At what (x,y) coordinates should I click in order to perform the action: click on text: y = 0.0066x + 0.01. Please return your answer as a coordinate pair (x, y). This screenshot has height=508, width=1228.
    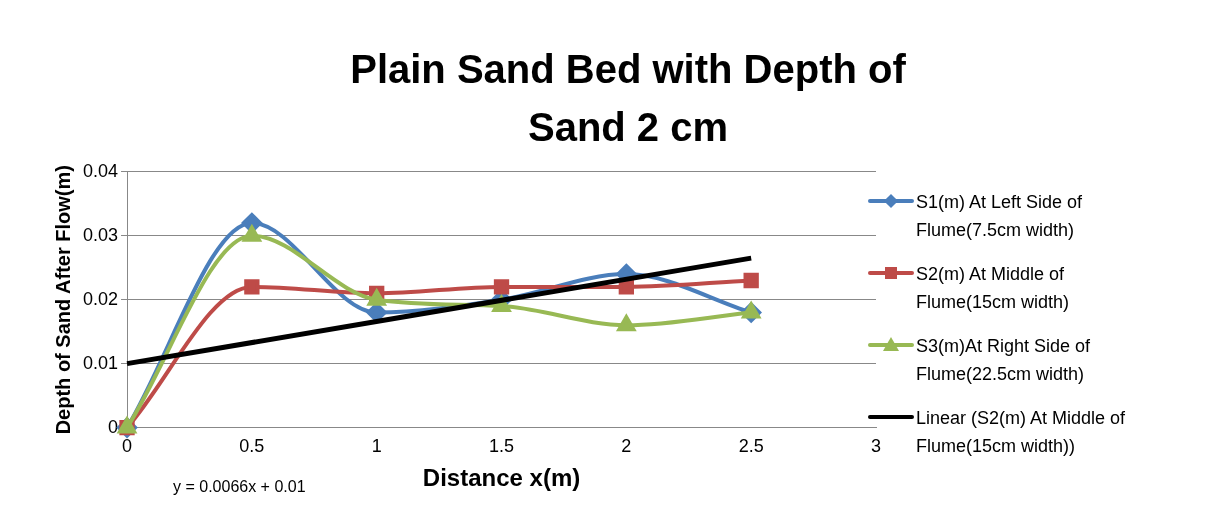
    Looking at the image, I should click on (239, 487).